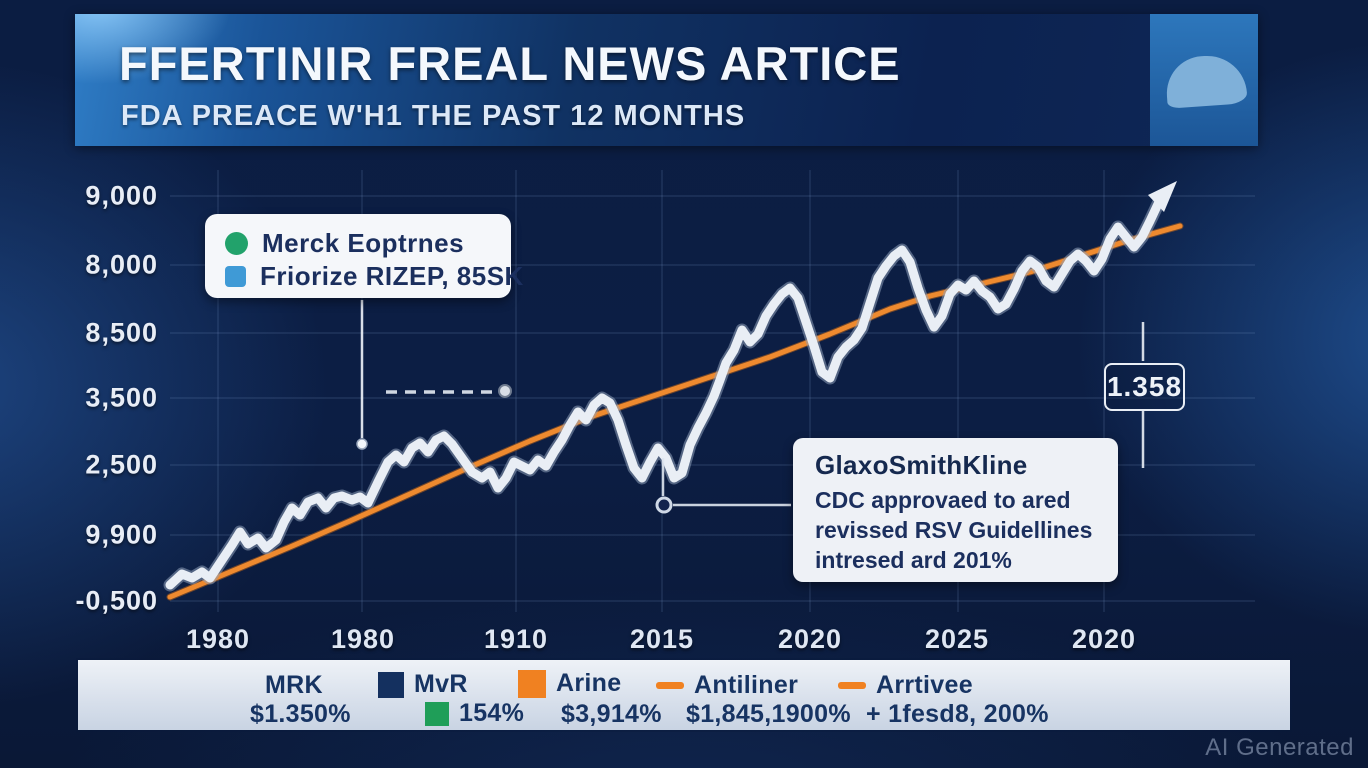 This screenshot has height=768, width=1368. I want to click on ticker-item: Arine, so click(569, 683).